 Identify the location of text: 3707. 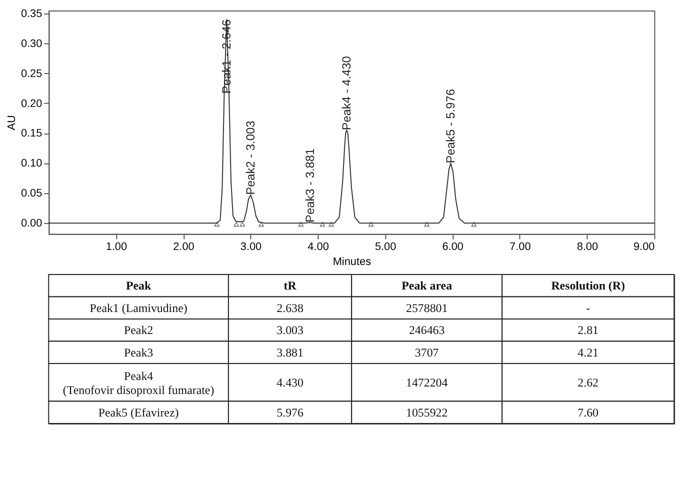
(426, 352).